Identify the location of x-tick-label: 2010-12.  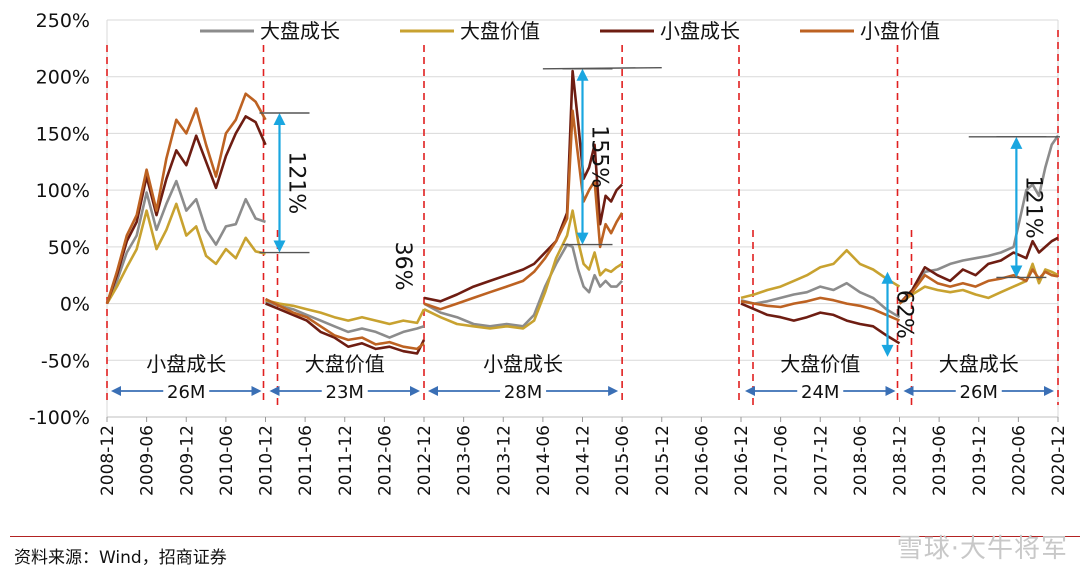
(267, 460).